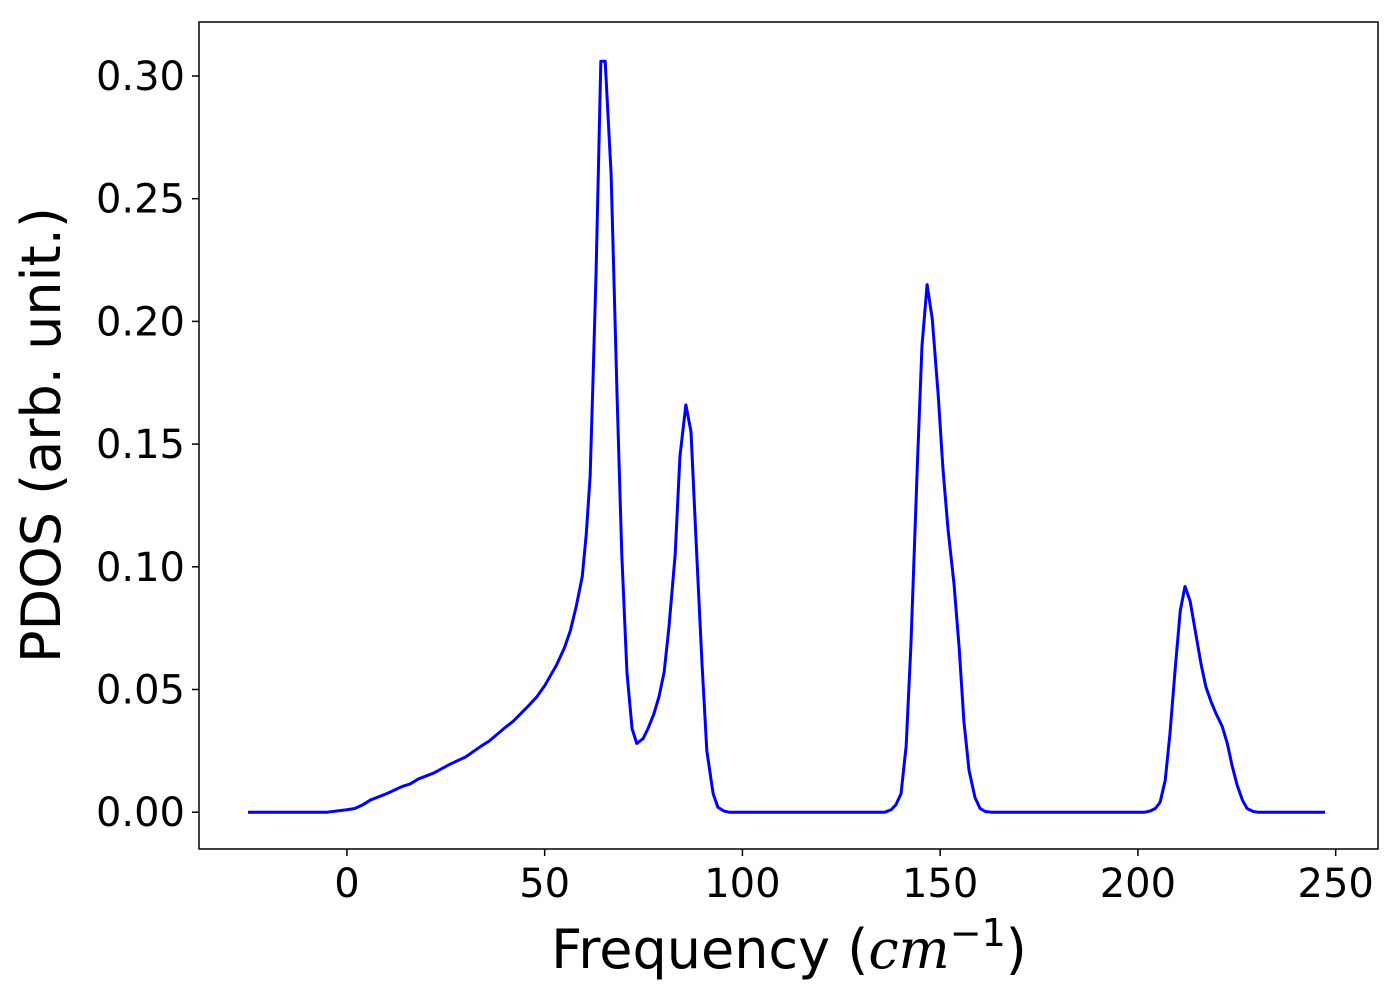 This screenshot has height=1000, width=1400. I want to click on x-tick-label: 150, so click(940, 884).